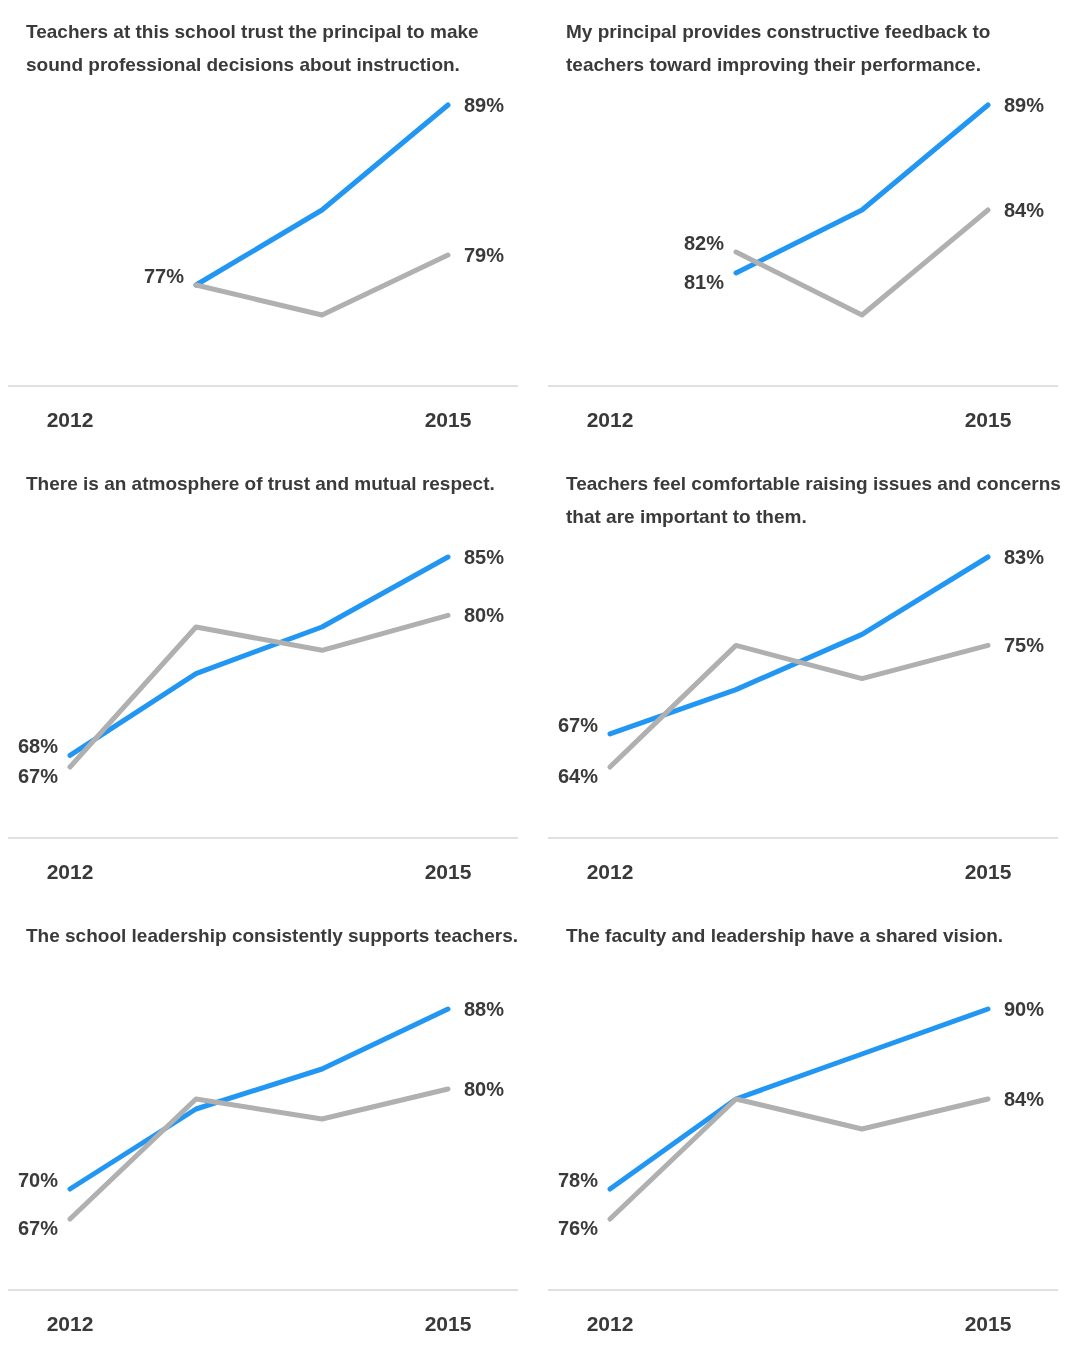  Describe the element at coordinates (272, 935) in the screenshot. I see `chart-title: The school leadership consistently supports teachers.` at that location.